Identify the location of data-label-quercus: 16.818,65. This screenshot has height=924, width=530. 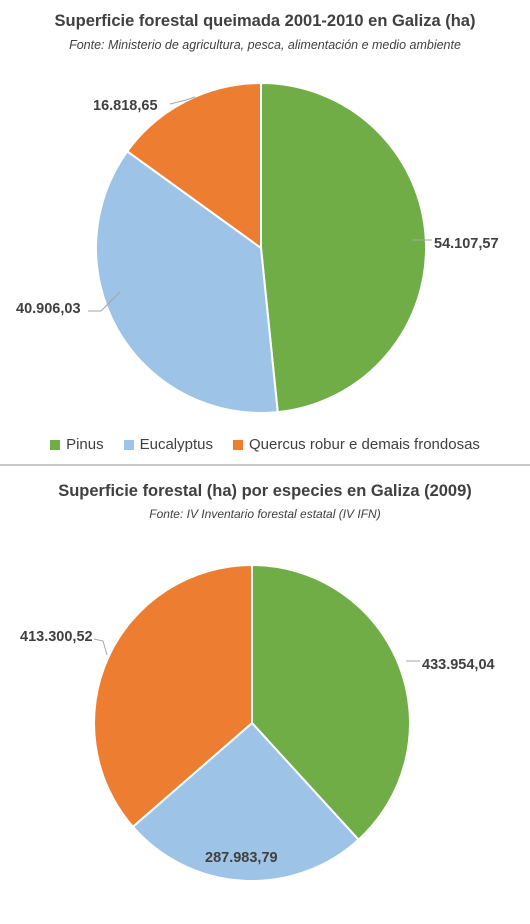
(125, 106).